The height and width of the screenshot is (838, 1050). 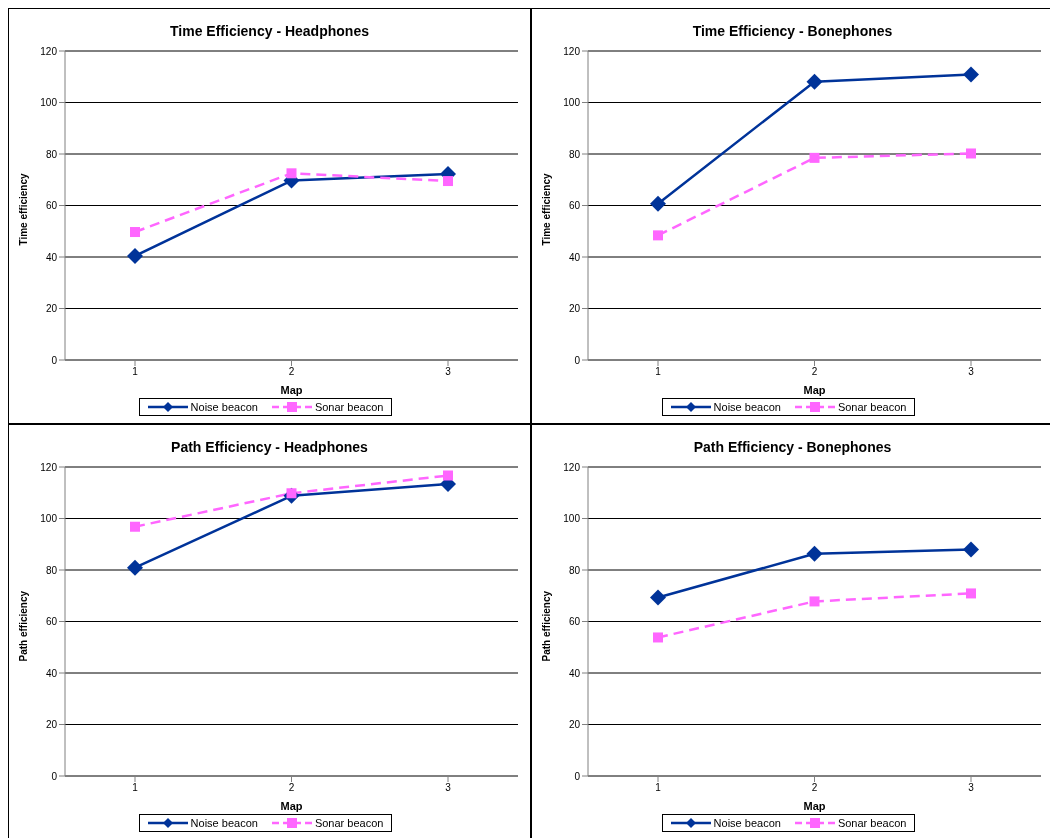 What do you see at coordinates (269, 32) in the screenshot?
I see `chart-title: Time Efficiency - Headphones` at bounding box center [269, 32].